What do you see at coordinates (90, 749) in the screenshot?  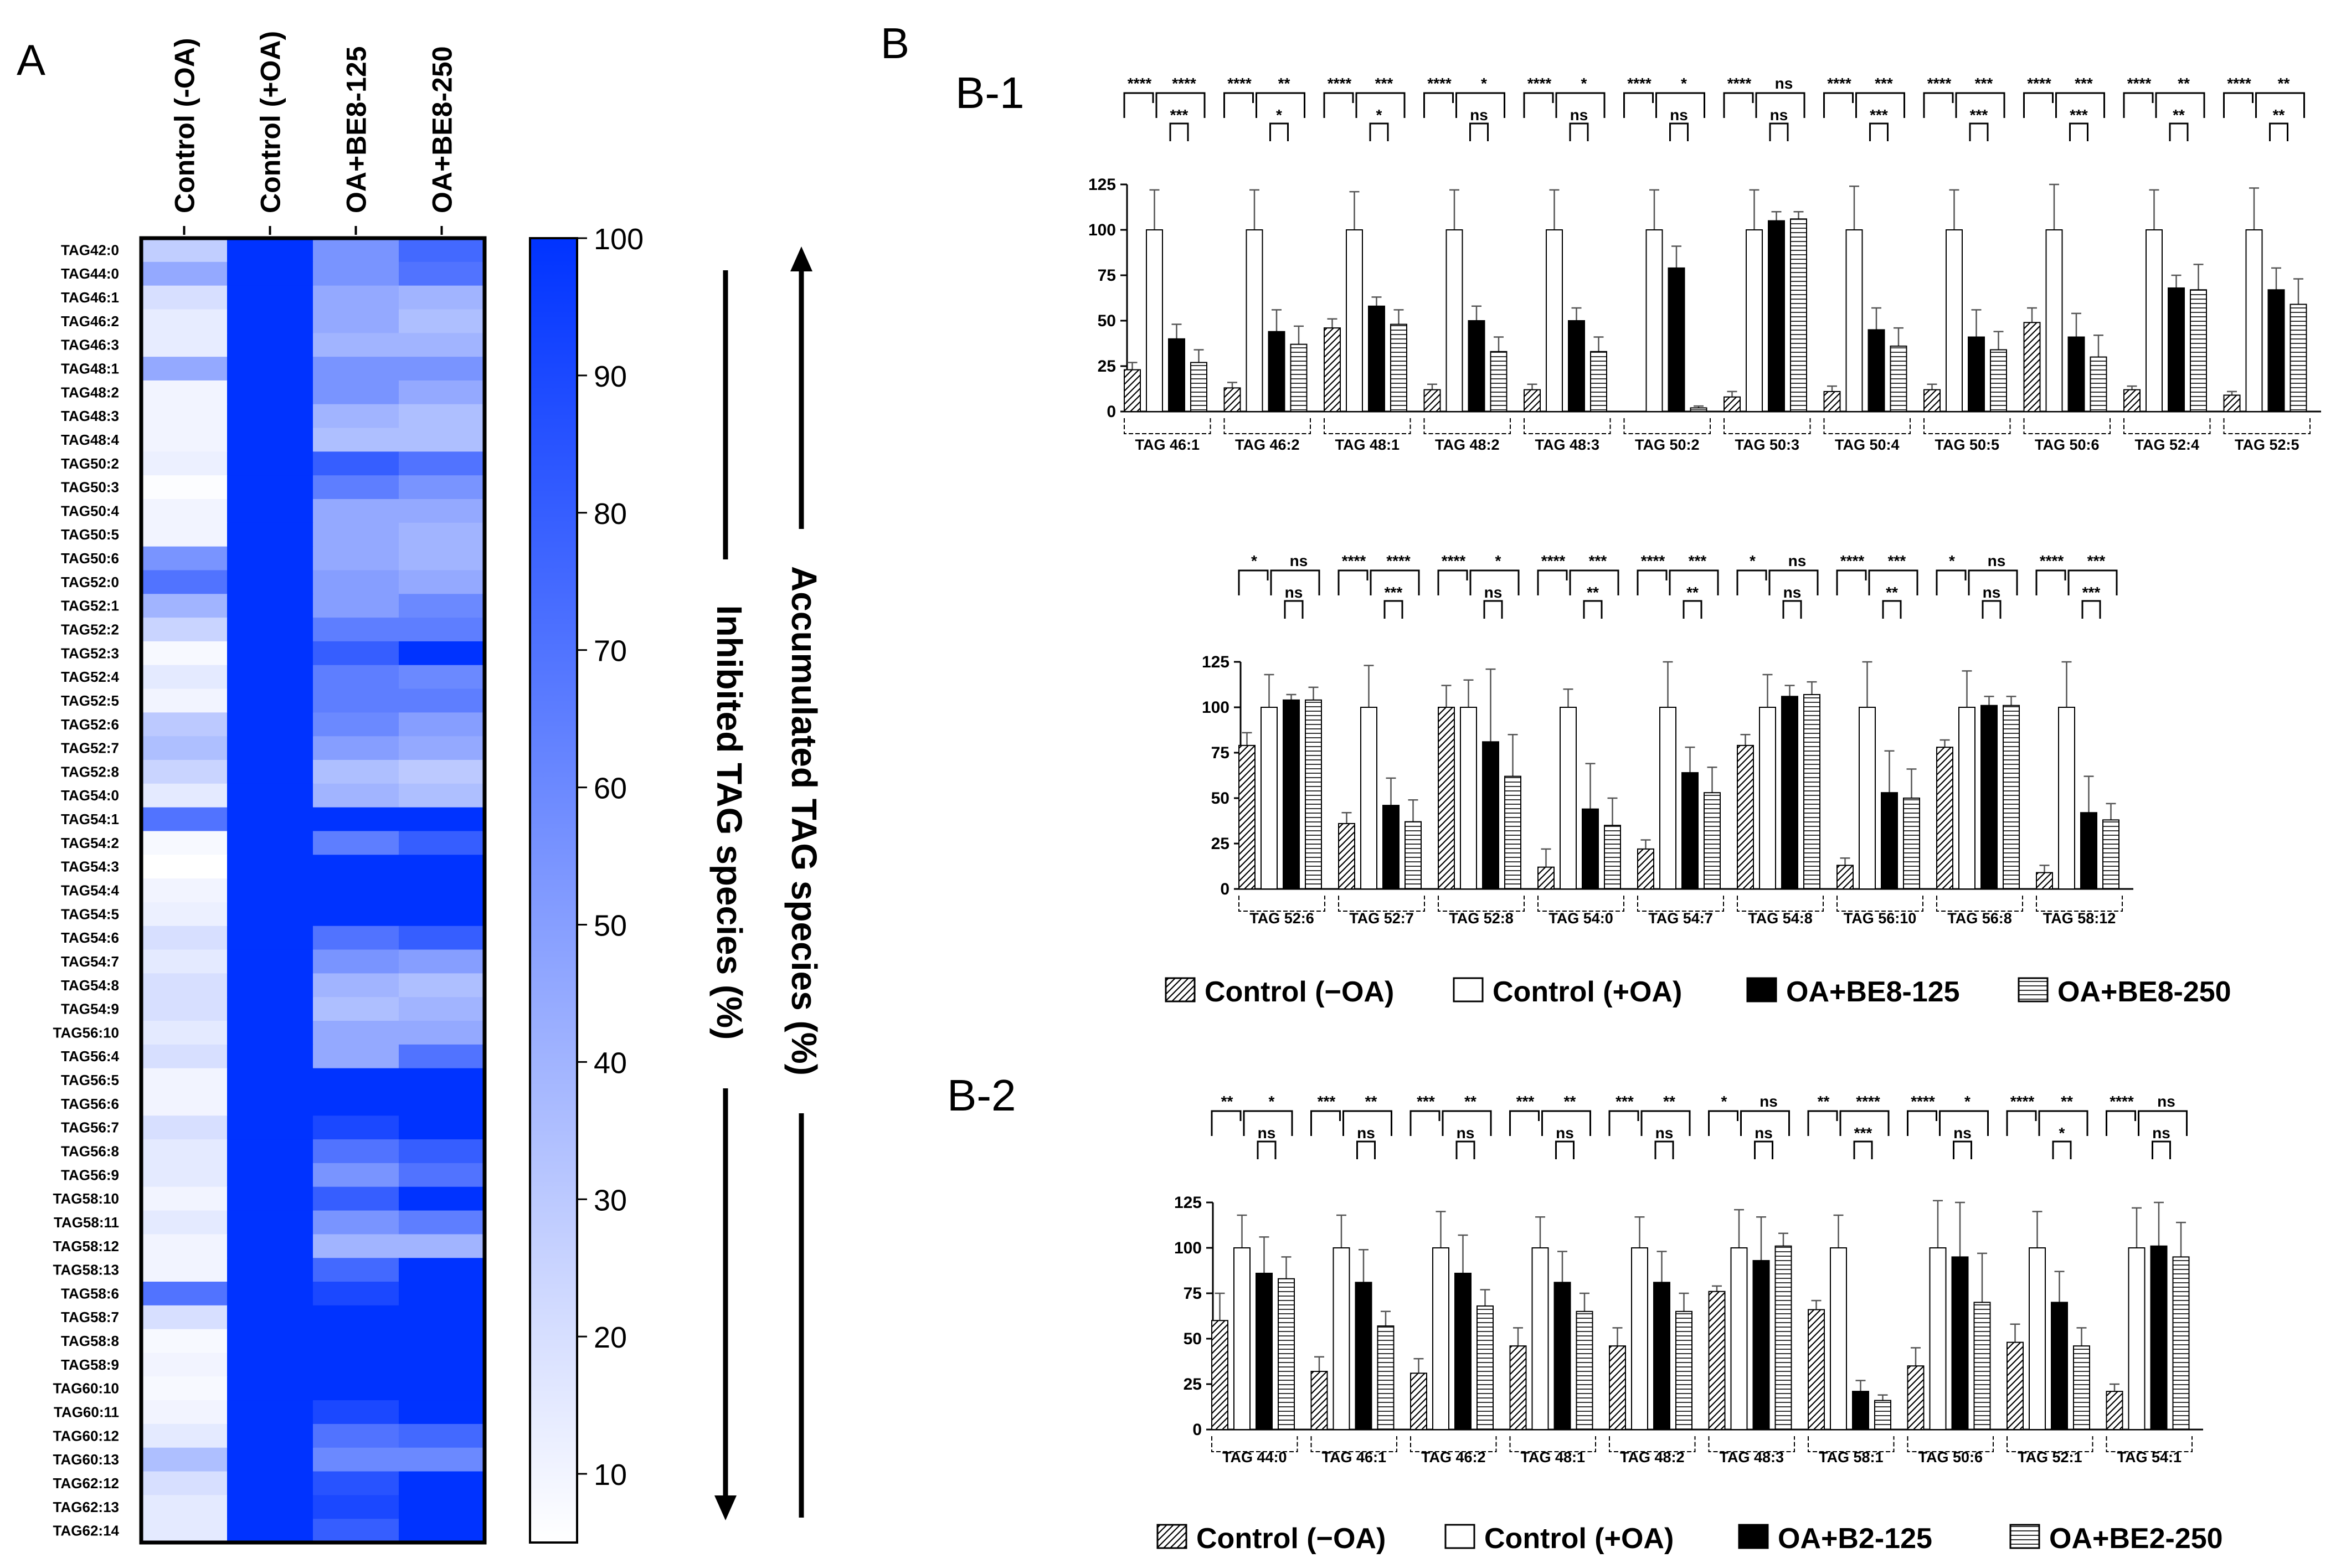 I see `heatmap-row-label: TAG52:7` at bounding box center [90, 749].